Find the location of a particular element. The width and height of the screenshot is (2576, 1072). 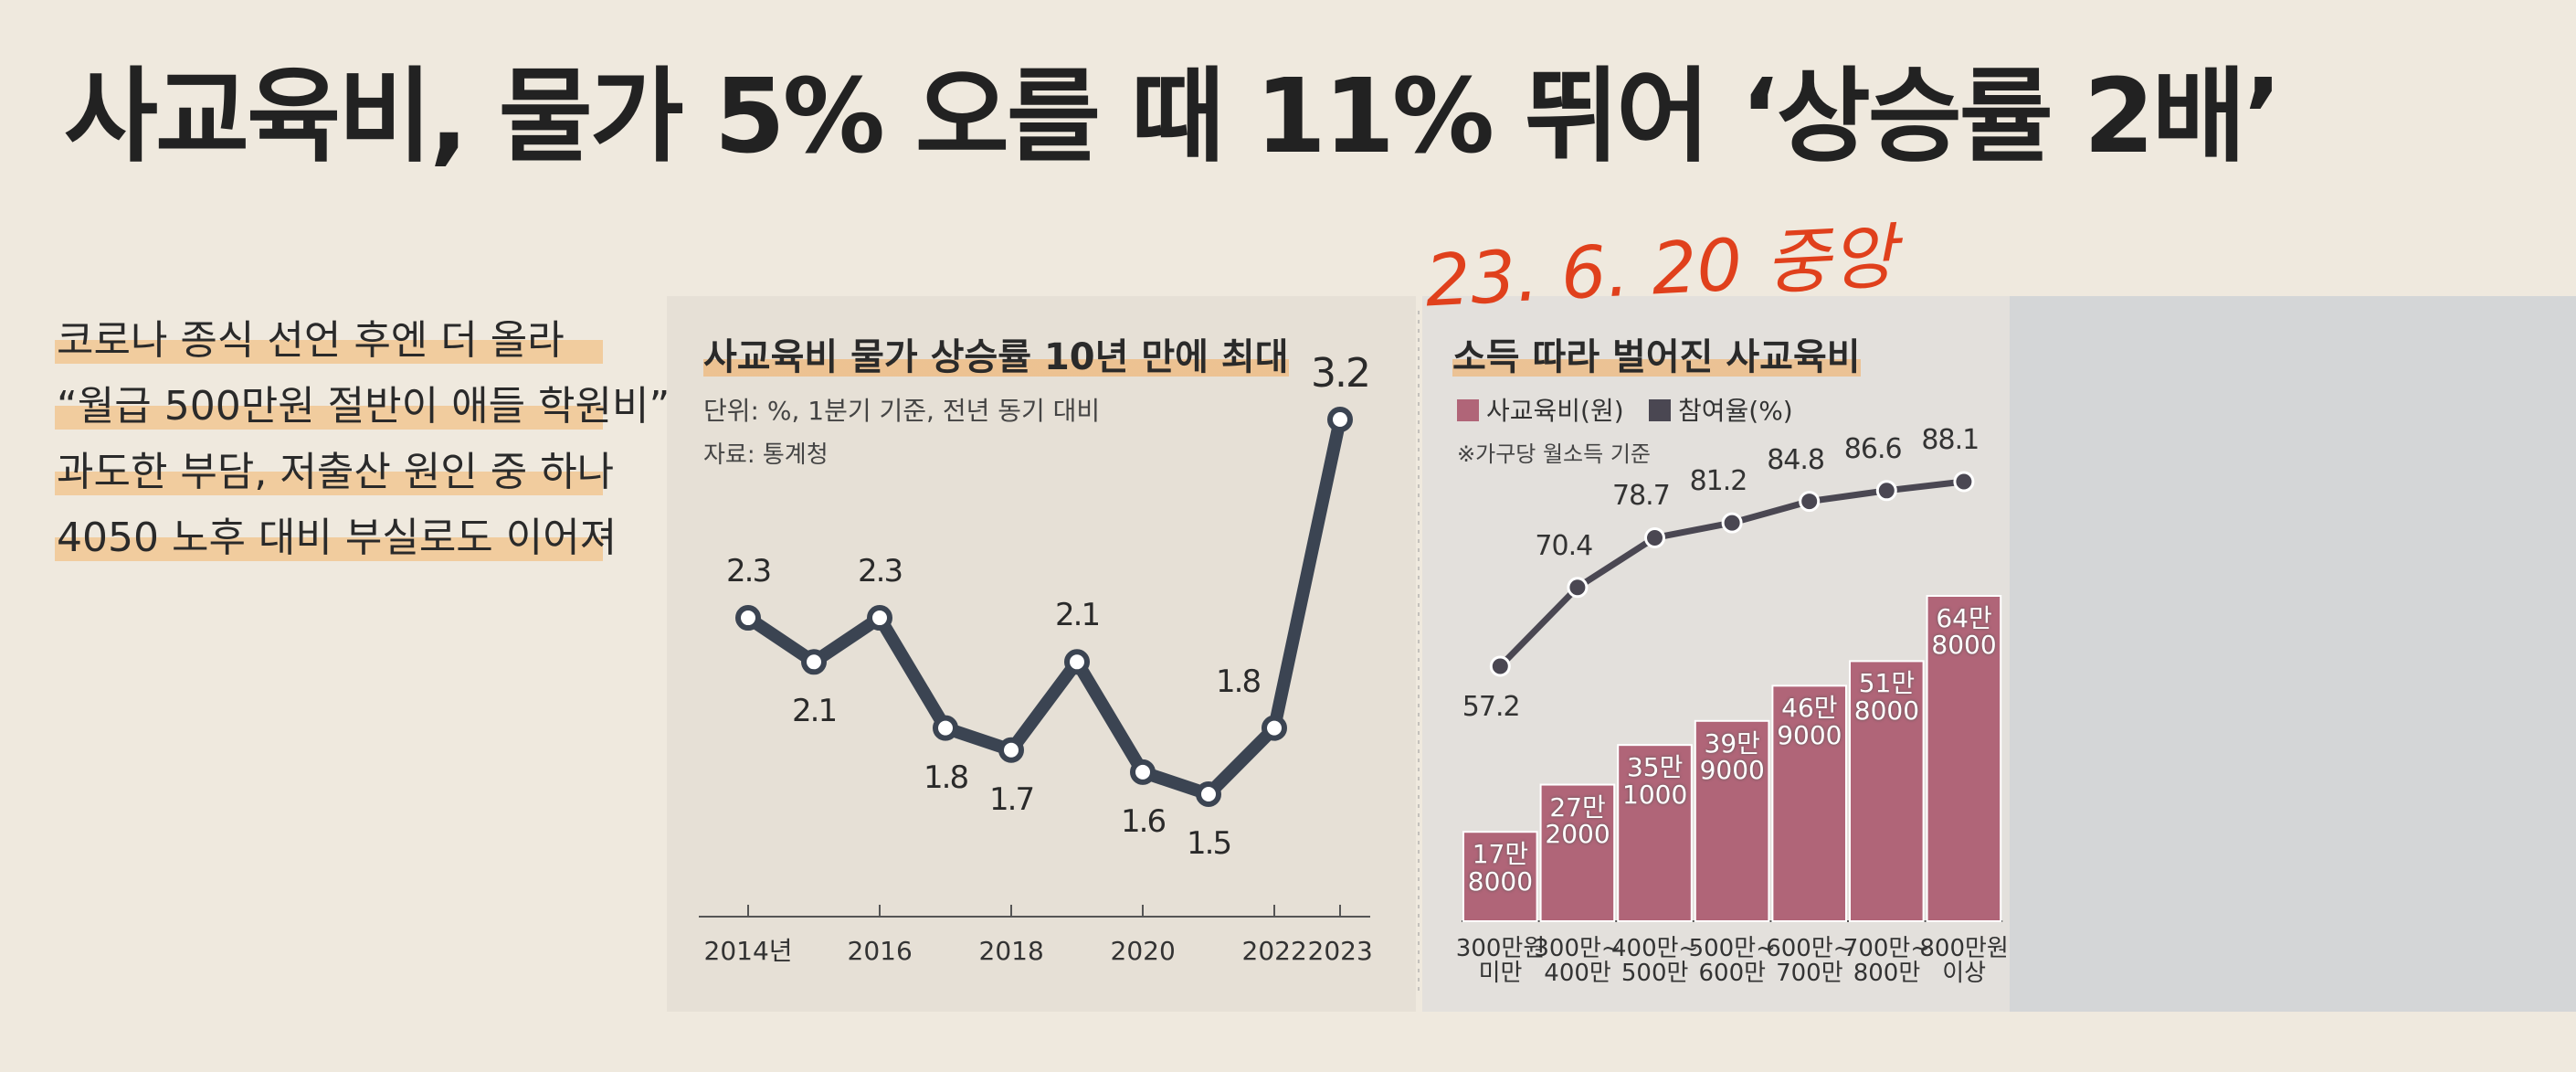

data-label: 88.1 is located at coordinates (1951, 440).